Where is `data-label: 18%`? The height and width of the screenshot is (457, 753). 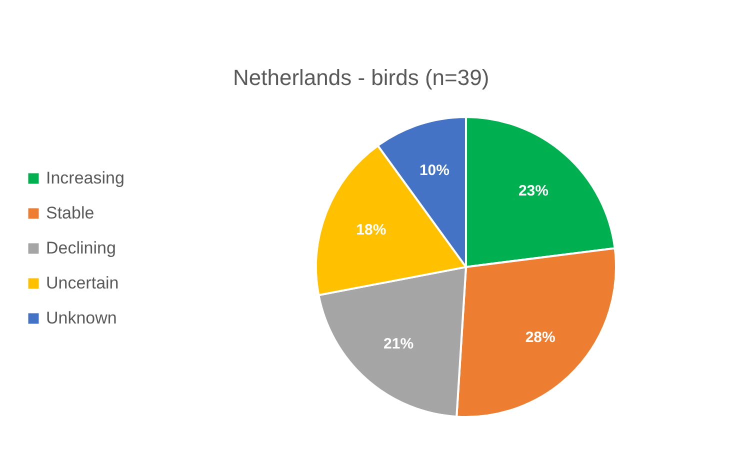
data-label: 18% is located at coordinates (371, 229).